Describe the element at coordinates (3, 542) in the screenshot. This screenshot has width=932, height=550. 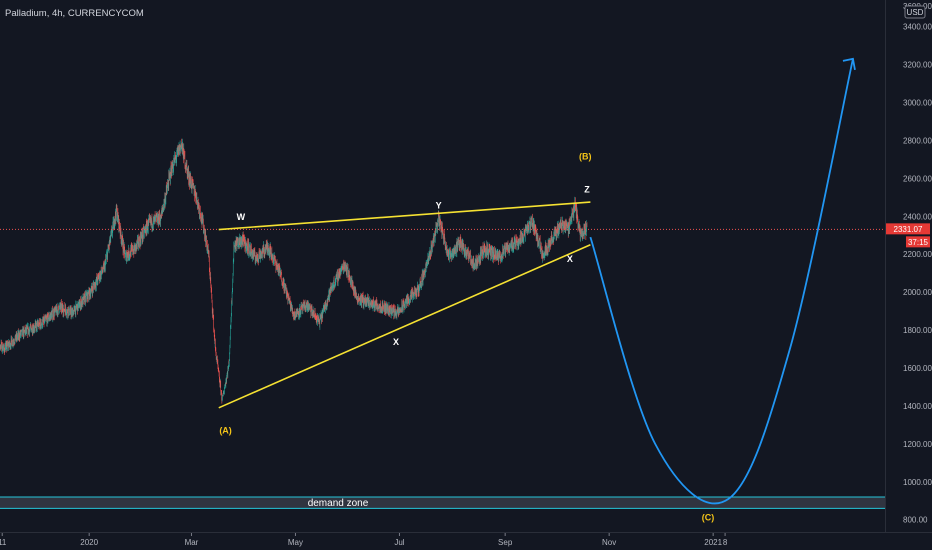
I see `time-tick-label: 11` at that location.